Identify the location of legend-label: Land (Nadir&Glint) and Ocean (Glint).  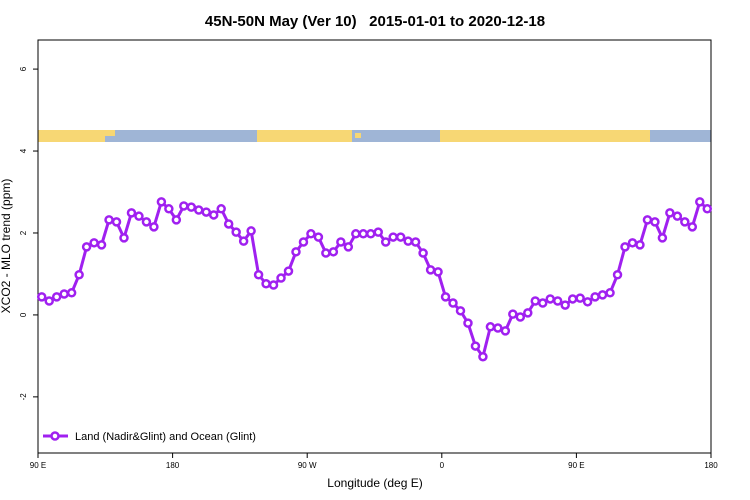
(165, 437).